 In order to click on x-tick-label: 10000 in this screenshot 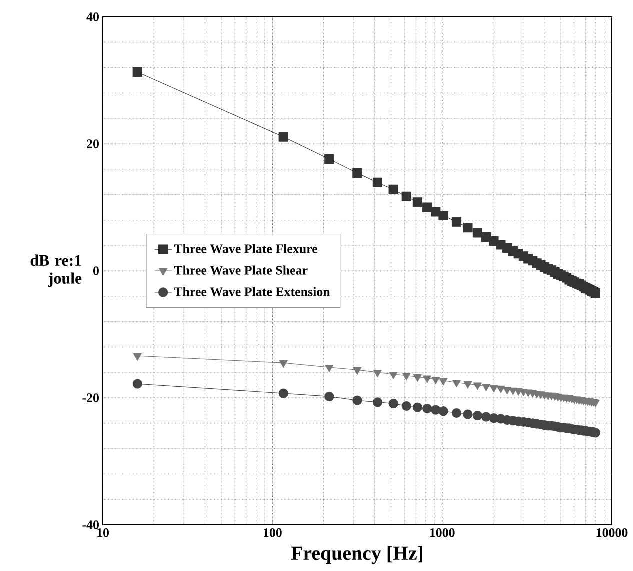, I will do `click(612, 533)`.